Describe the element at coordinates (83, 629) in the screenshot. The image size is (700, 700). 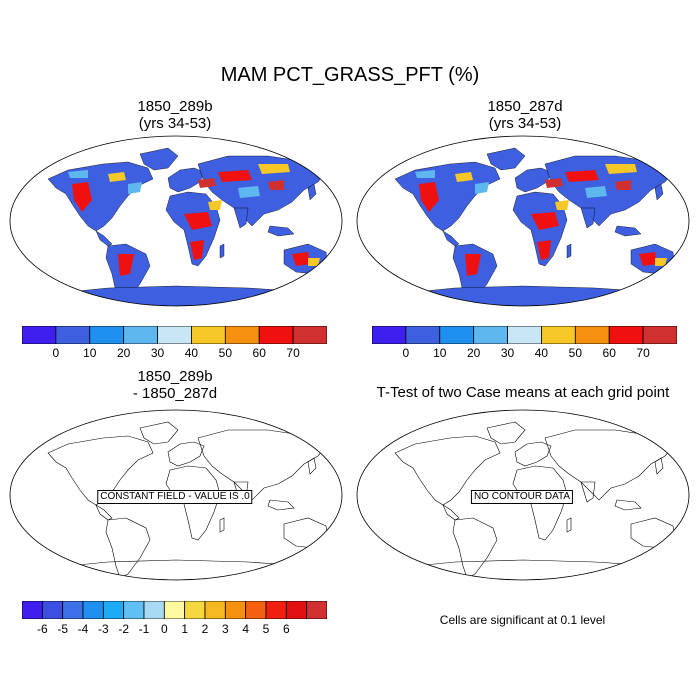
I see `colorbar-3-tick-label: -4` at that location.